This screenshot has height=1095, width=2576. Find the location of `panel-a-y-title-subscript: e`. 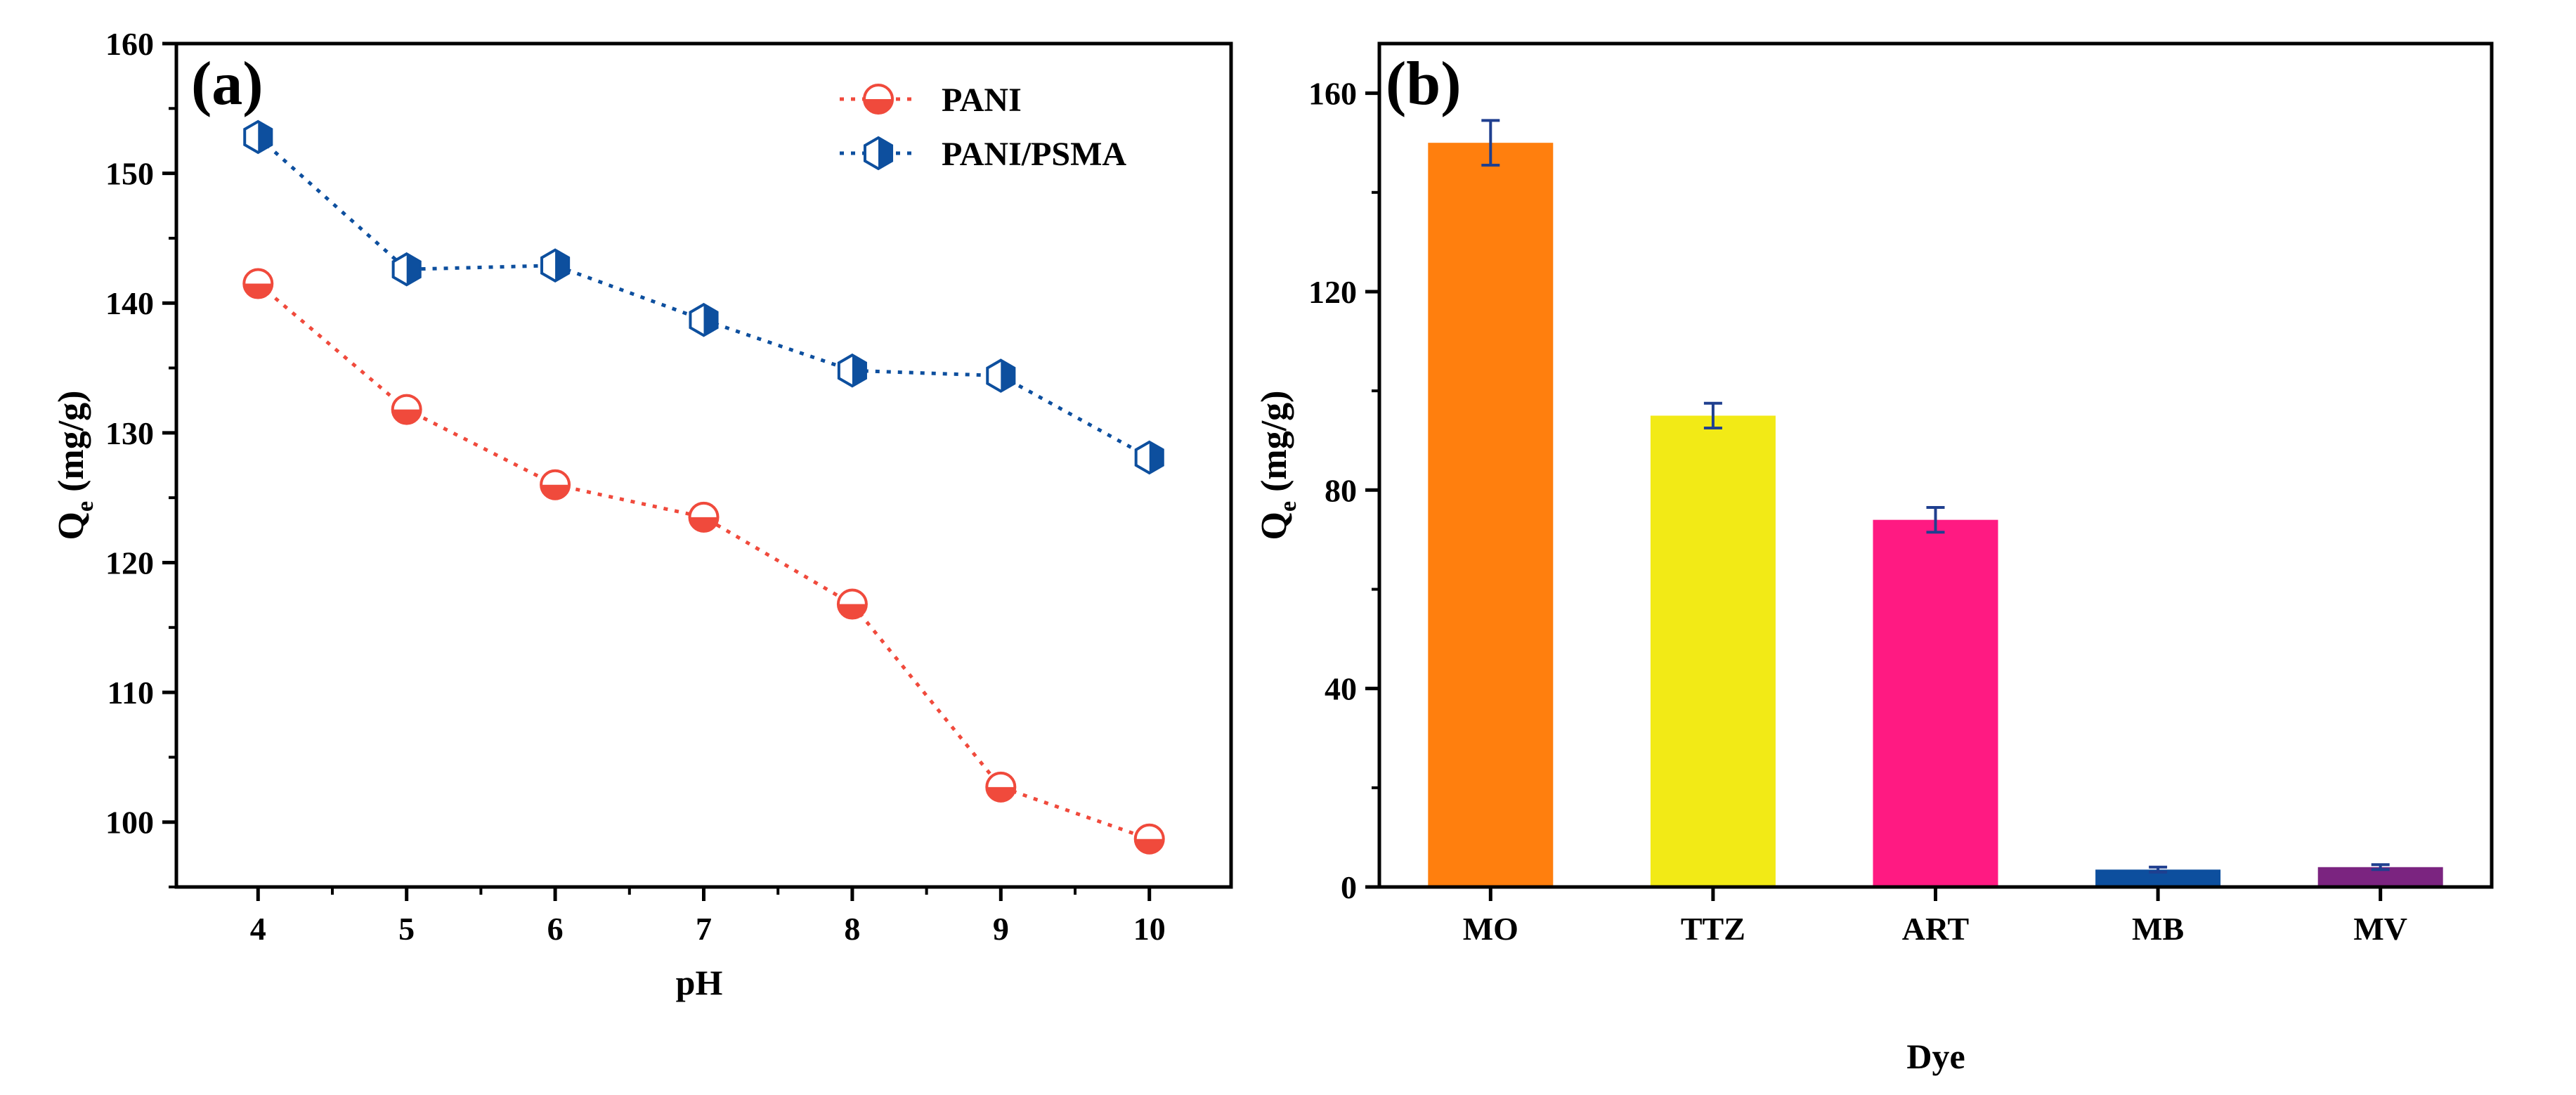

panel-a-y-title-subscript: e is located at coordinates (85, 506).